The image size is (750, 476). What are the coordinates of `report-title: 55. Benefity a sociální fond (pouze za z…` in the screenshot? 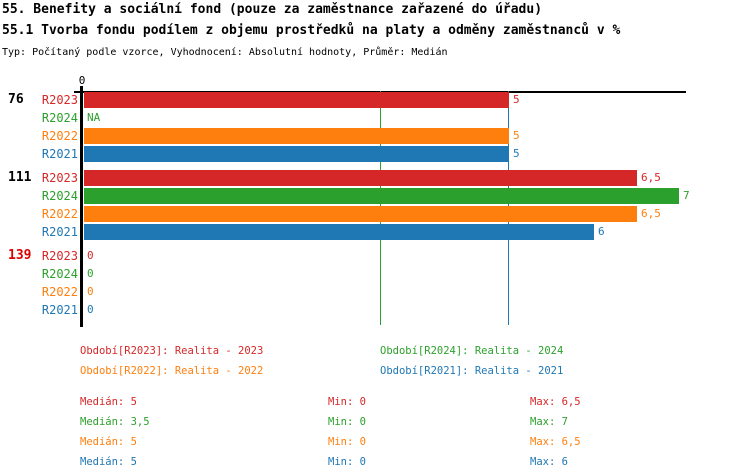 It's located at (272, 9).